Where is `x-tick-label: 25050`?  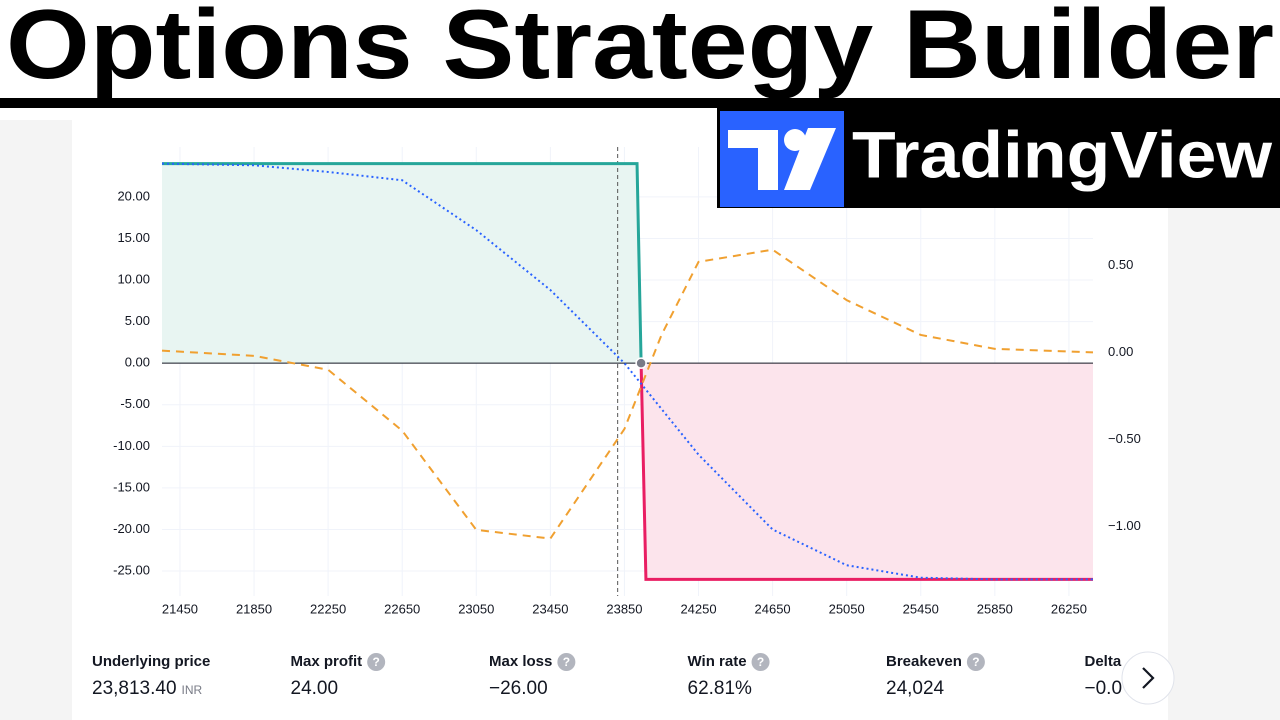 x-tick-label: 25050 is located at coordinates (847, 608).